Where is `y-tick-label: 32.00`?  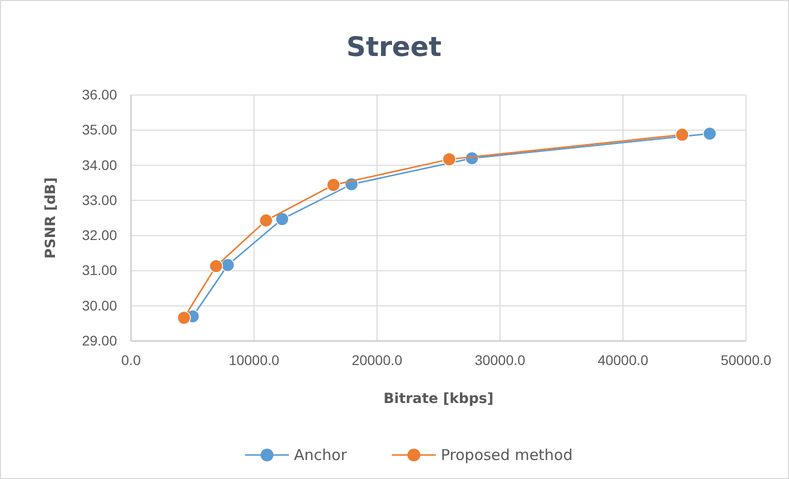 y-tick-label: 32.00 is located at coordinates (100, 235).